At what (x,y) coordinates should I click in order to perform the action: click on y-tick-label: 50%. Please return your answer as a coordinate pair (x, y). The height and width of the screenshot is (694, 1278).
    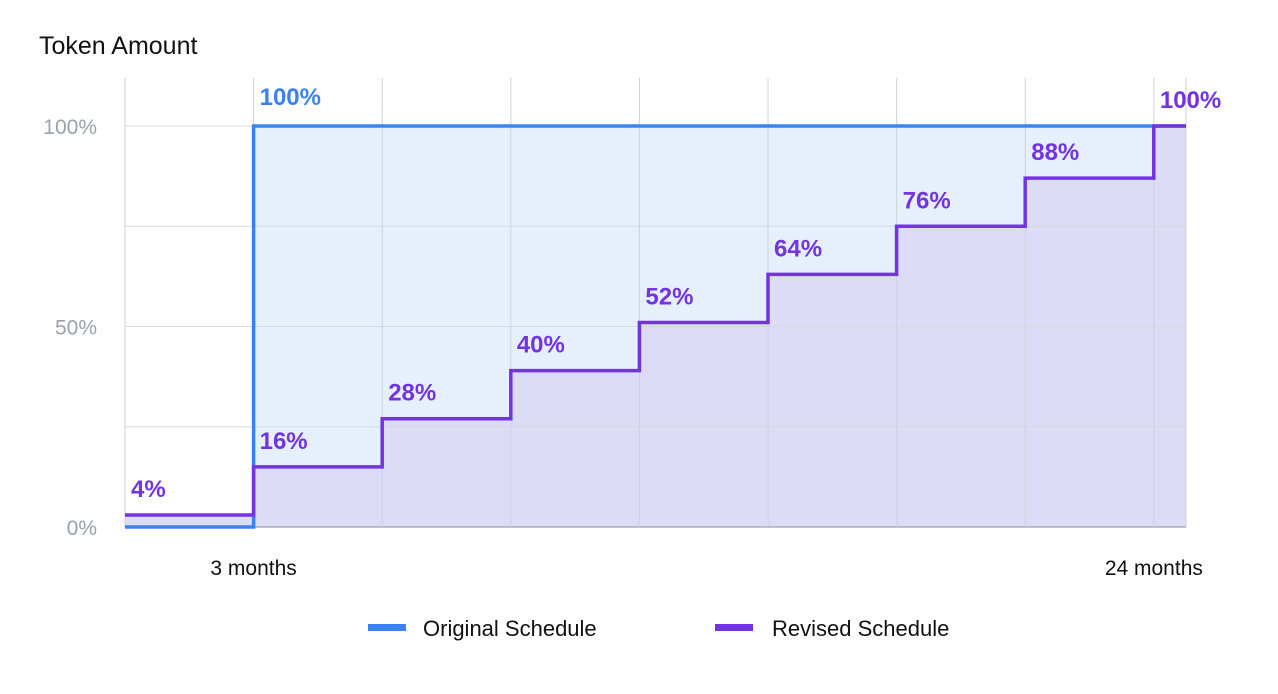
    Looking at the image, I should click on (76, 328).